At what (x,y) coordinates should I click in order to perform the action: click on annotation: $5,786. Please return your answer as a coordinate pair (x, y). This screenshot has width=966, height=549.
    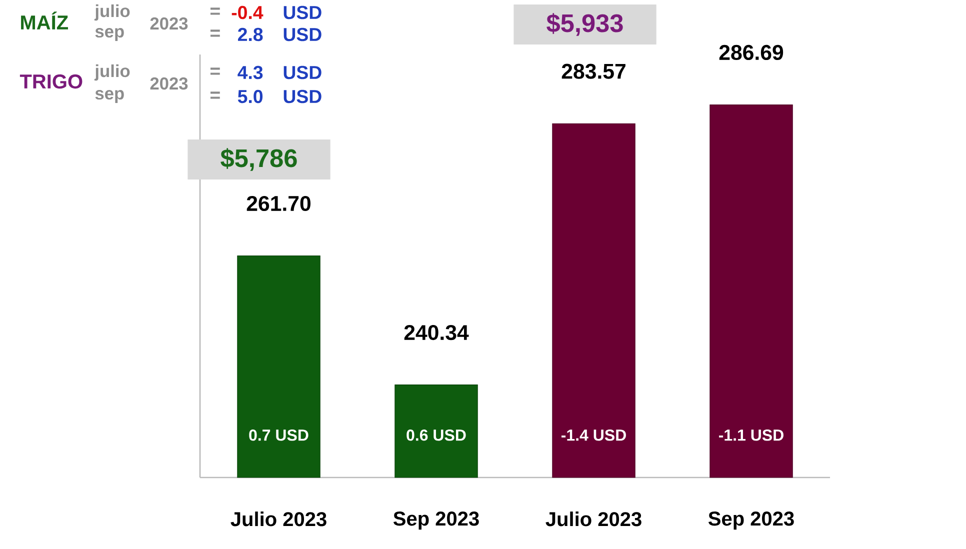
    Looking at the image, I should click on (258, 160).